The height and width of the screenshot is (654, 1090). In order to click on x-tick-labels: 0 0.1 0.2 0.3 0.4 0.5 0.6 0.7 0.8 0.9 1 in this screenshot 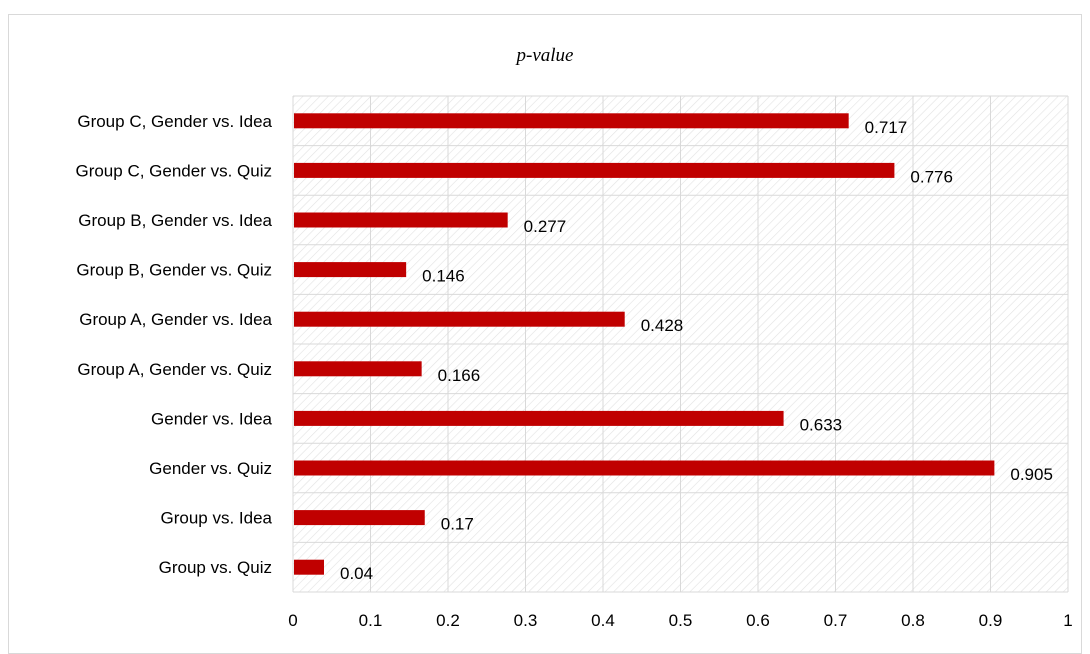, I will do `click(680, 620)`.